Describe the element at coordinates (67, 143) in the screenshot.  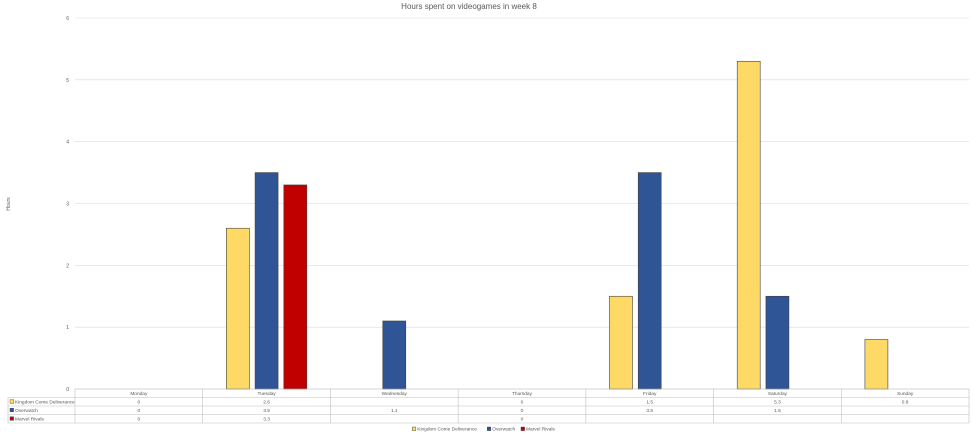
I see `y-tick-label: 4` at that location.